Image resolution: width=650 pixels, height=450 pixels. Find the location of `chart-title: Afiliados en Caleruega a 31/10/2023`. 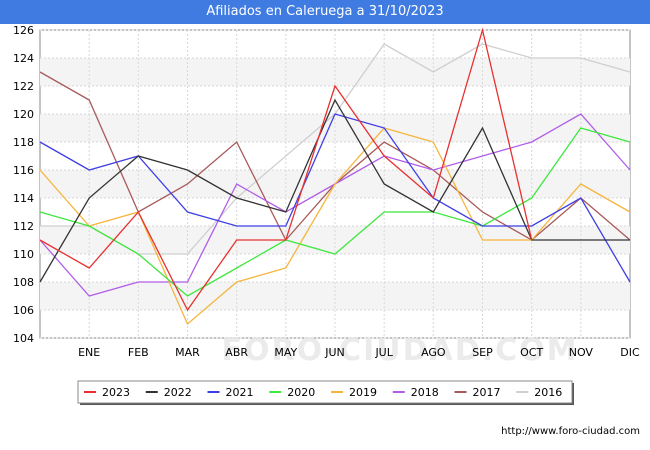

chart-title: Afiliados en Caleruega a 31/10/2023 is located at coordinates (325, 12).